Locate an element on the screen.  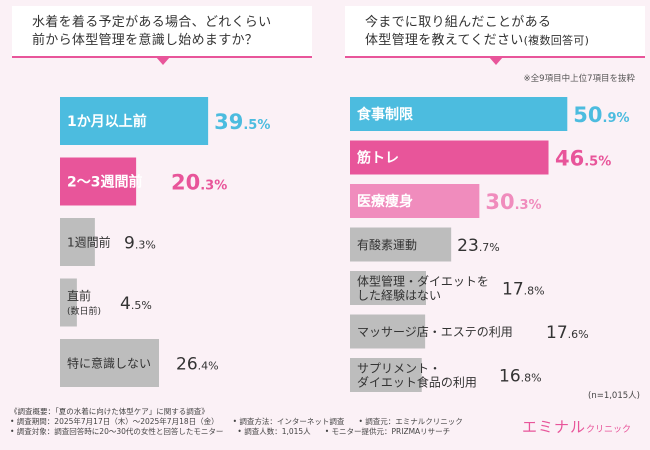
left-category-label-3: 1週間前 is located at coordinates (89, 241).